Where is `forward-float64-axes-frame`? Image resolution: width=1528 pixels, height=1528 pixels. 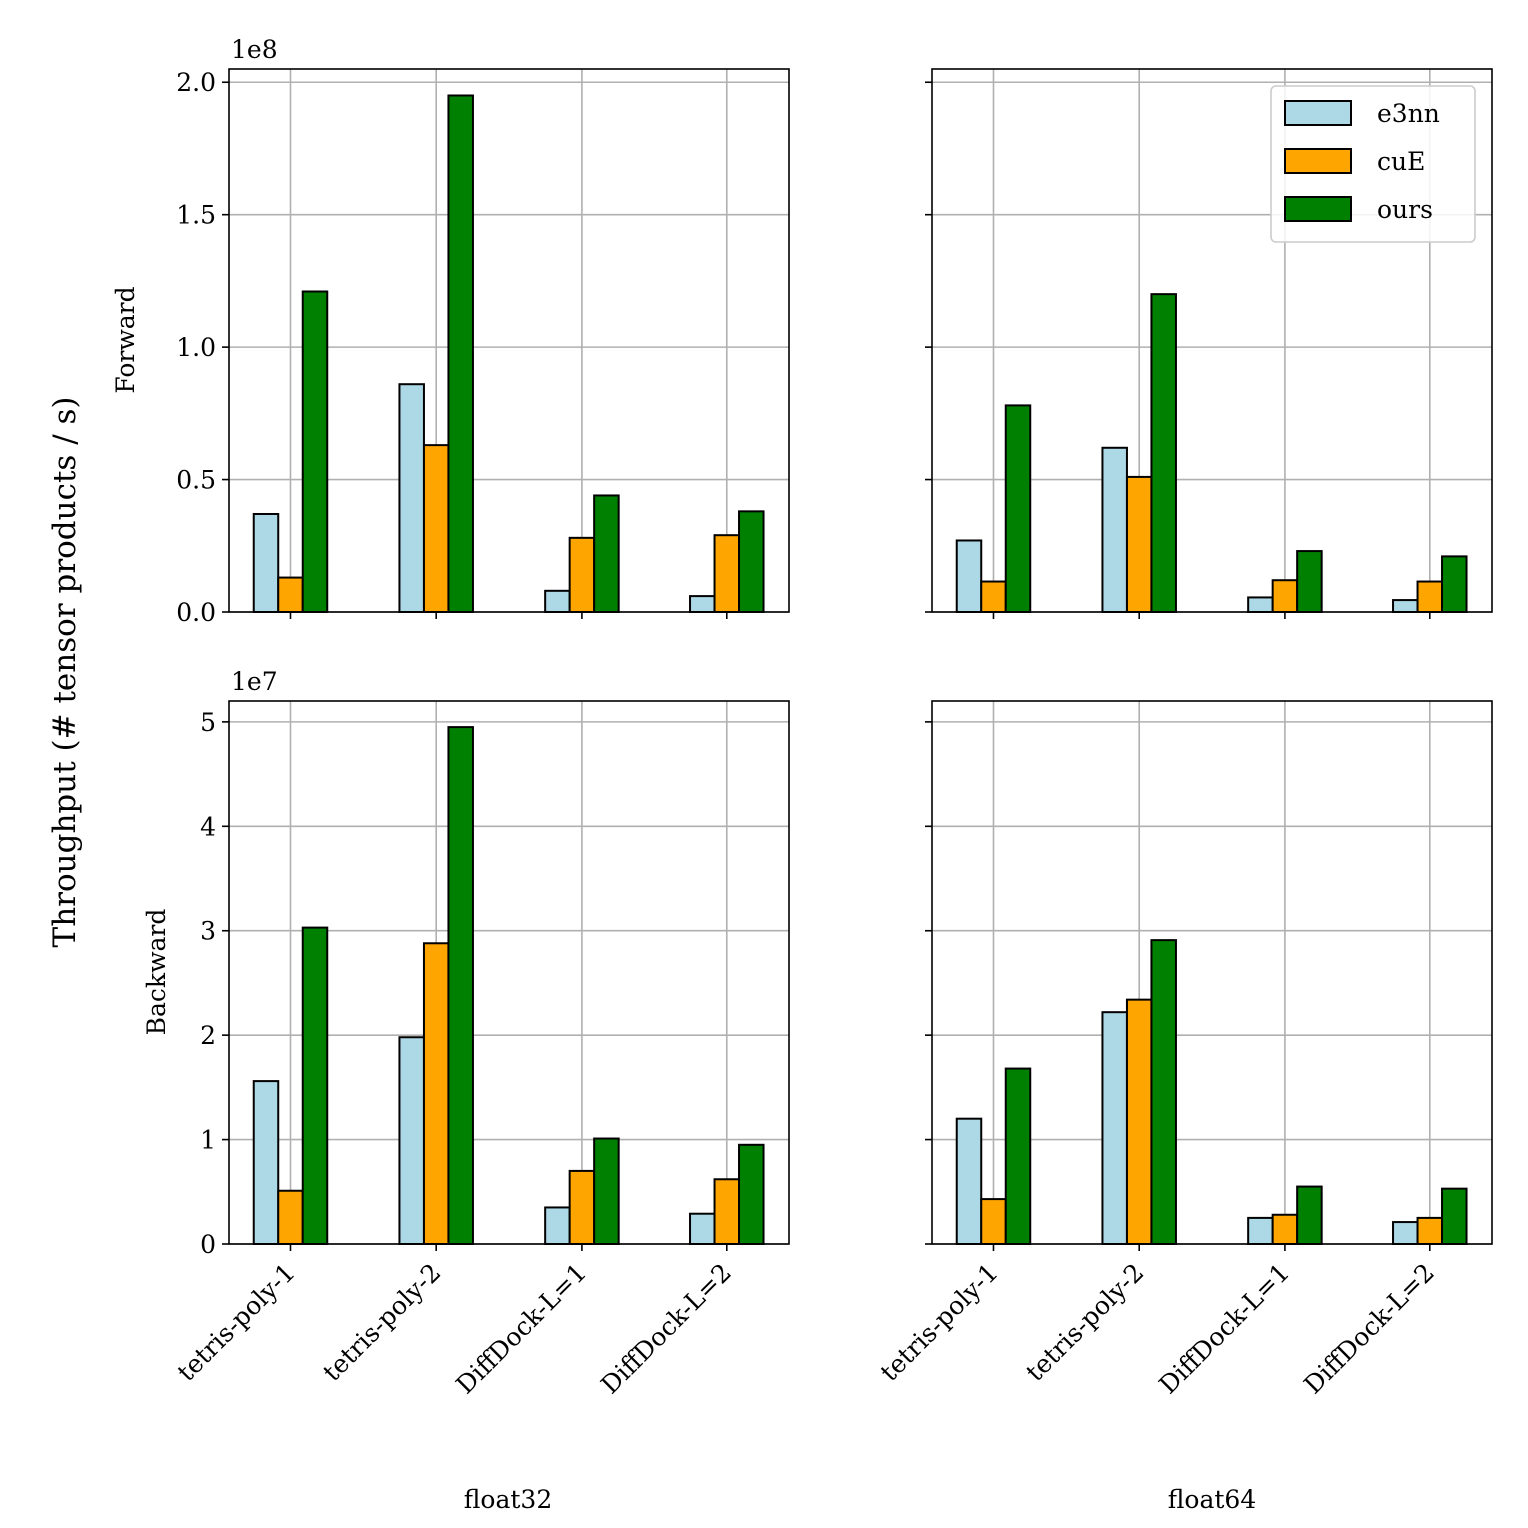
forward-float64-axes-frame is located at coordinates (1212, 340).